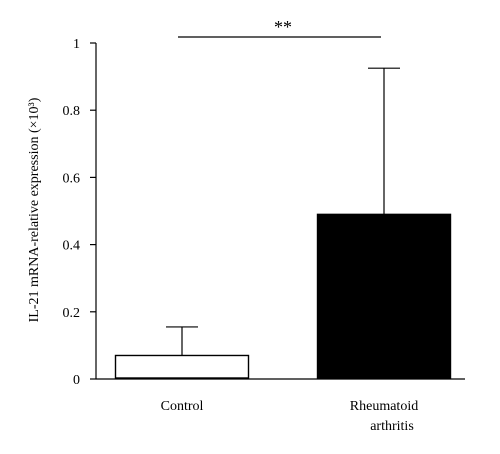 The width and height of the screenshot is (500, 454). I want to click on category-label: Control, so click(182, 406).